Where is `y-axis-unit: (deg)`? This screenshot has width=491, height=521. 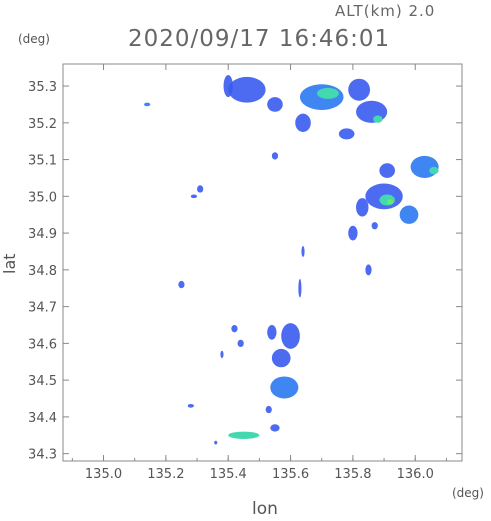 y-axis-unit: (deg) is located at coordinates (34, 39).